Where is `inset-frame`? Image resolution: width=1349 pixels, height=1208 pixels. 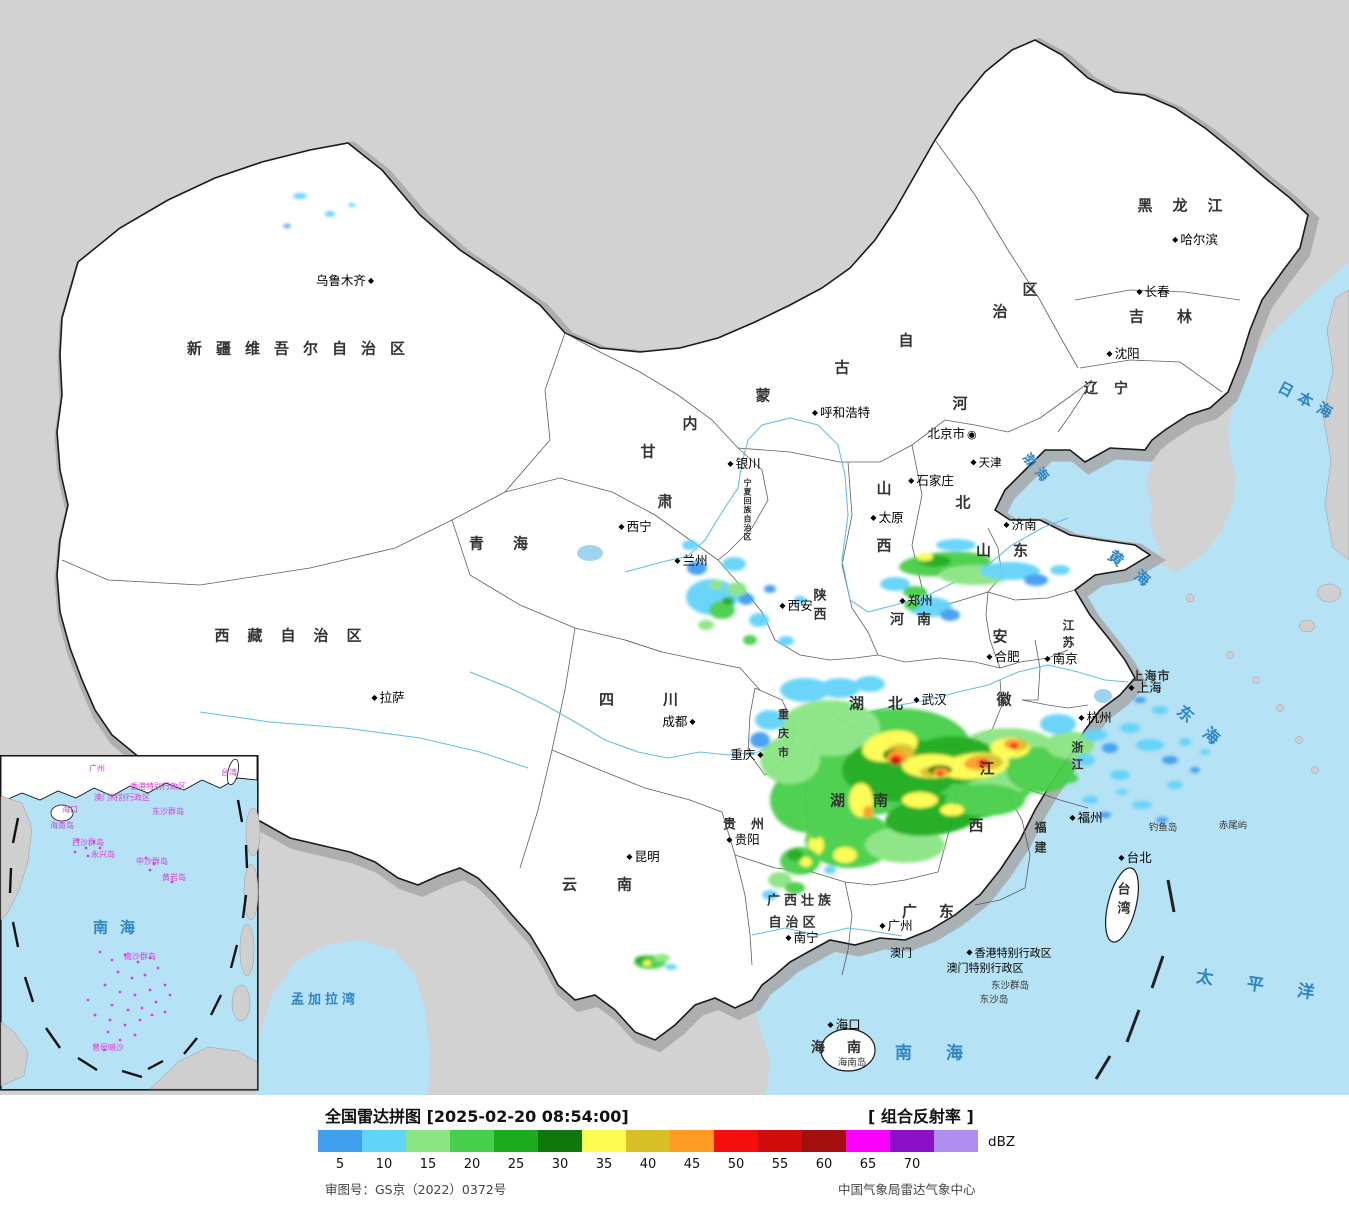 inset-frame is located at coordinates (129, 922).